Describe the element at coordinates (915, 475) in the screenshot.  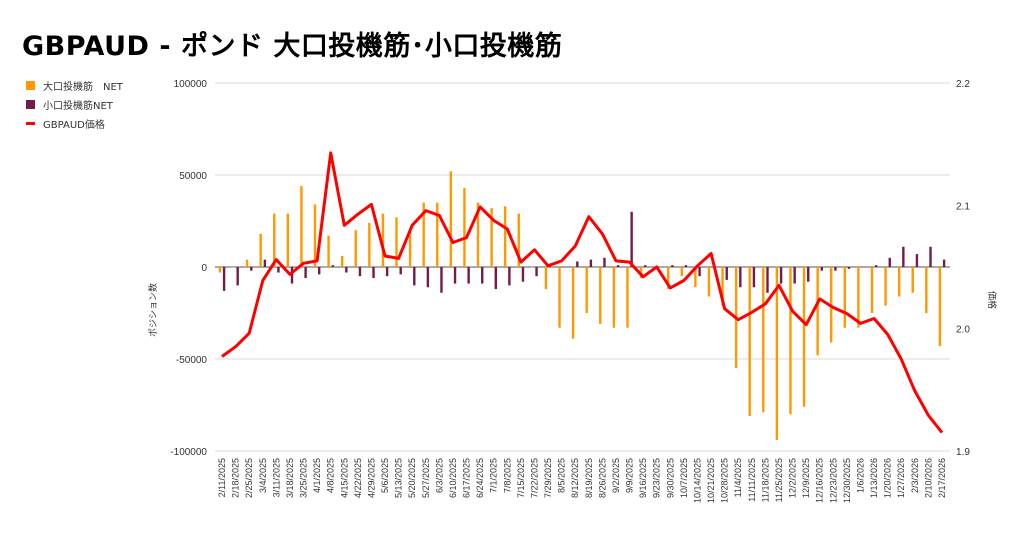
I see `x-tick-label: 2/3/2026` at that location.